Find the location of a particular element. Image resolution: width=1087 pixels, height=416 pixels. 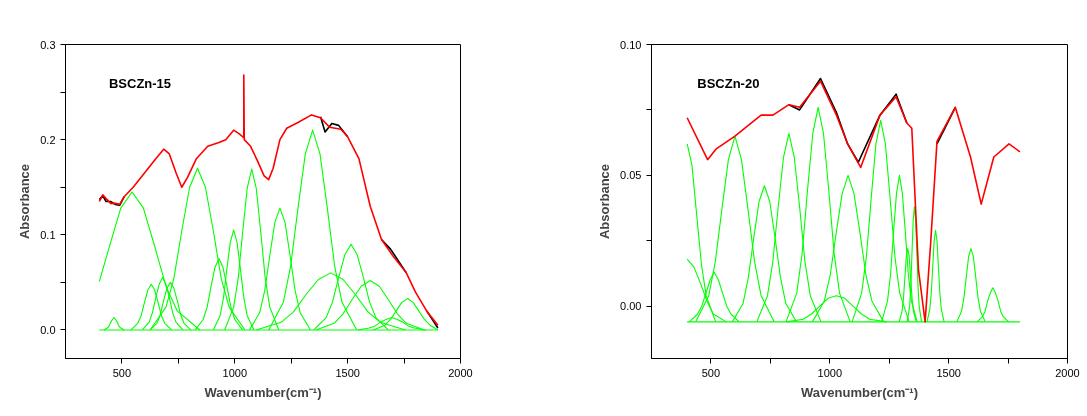

y-tick-label: 0.05 is located at coordinates (631, 175).